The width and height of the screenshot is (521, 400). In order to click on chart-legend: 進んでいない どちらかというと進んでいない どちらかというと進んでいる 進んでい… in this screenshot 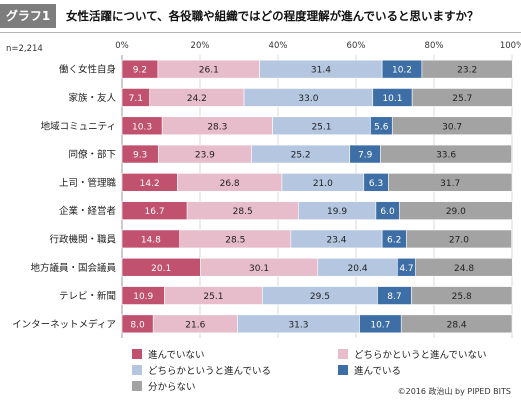, I will do `click(322, 372)`.